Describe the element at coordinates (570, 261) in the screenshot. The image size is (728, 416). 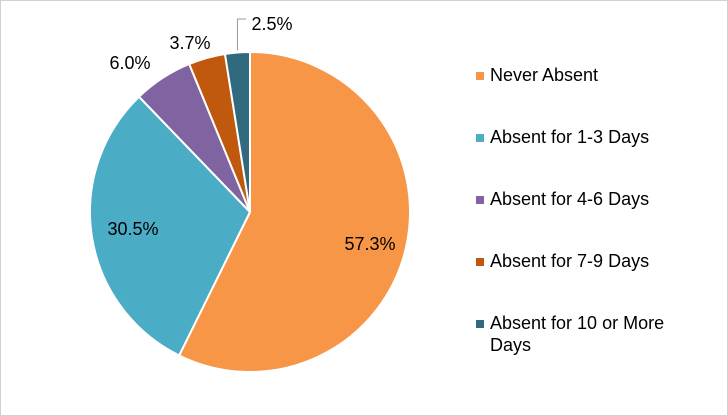
I see `legend-label: Absent for 7-9 Days` at that location.